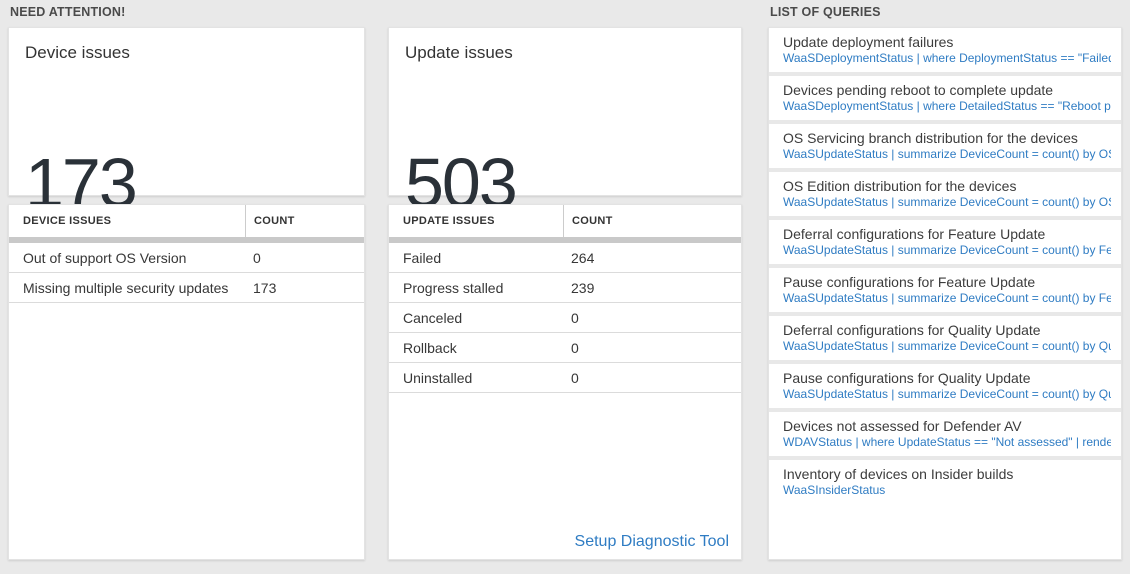  What do you see at coordinates (583, 257) in the screenshot?
I see `issue-count: 264` at bounding box center [583, 257].